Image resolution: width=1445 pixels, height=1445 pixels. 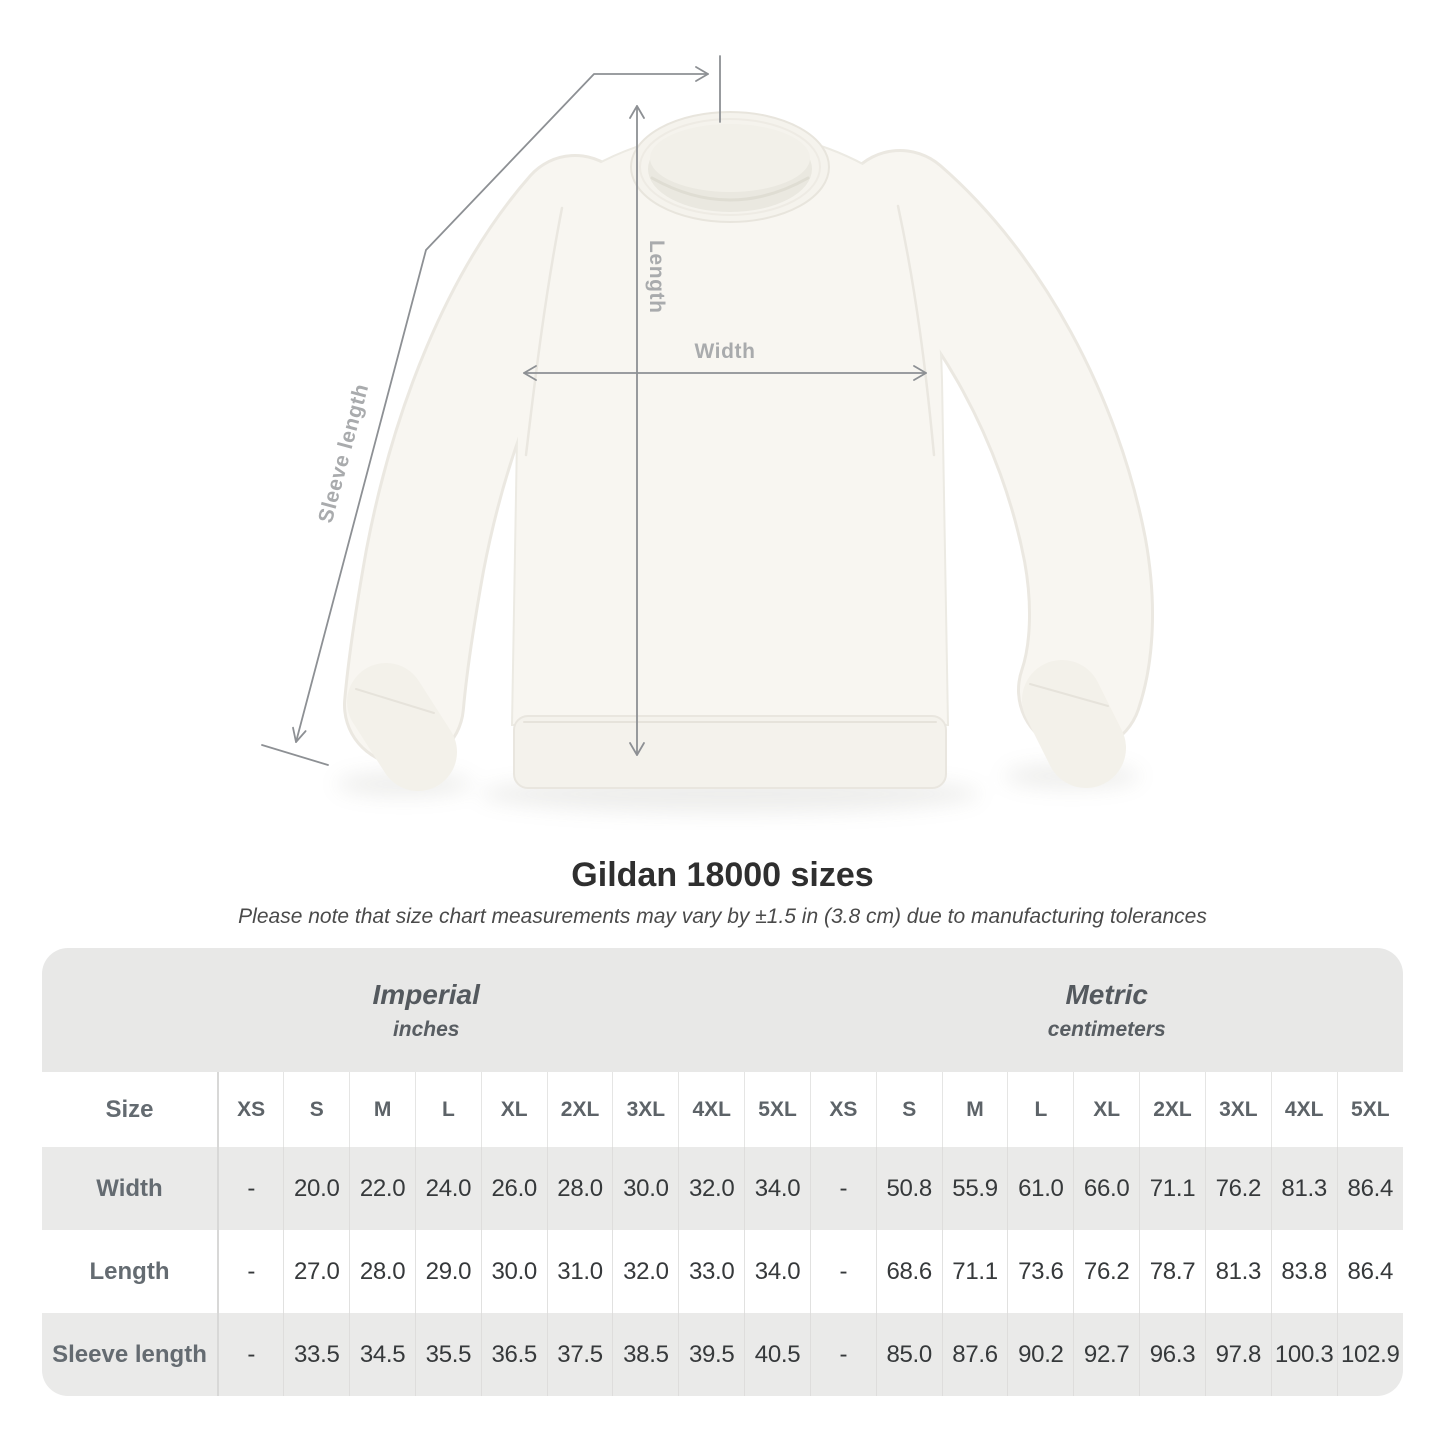 What do you see at coordinates (382, 1109) in the screenshot?
I see `size-header-m-imperial: M` at bounding box center [382, 1109].